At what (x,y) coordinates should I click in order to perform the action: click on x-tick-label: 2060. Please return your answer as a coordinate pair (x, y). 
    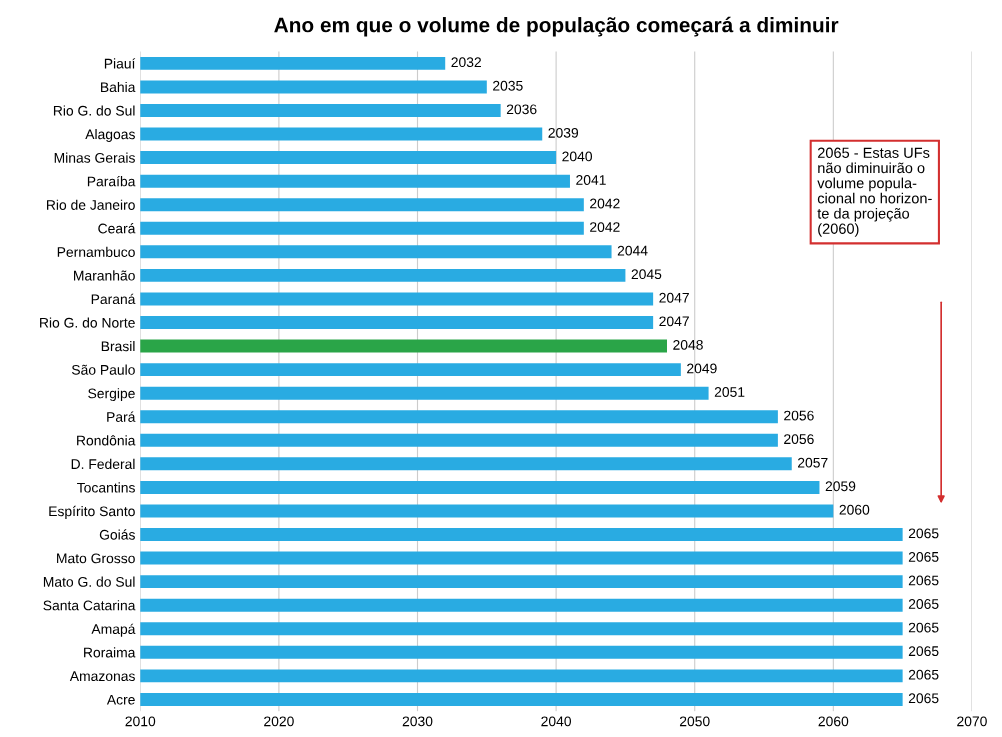
    Looking at the image, I should click on (833, 721).